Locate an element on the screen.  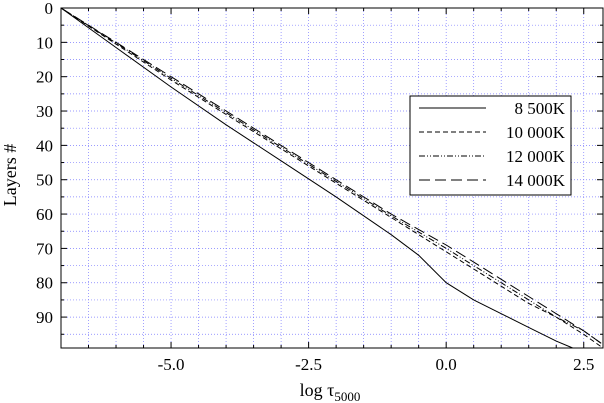
legend-label-4: 14 000K is located at coordinates (536, 180).